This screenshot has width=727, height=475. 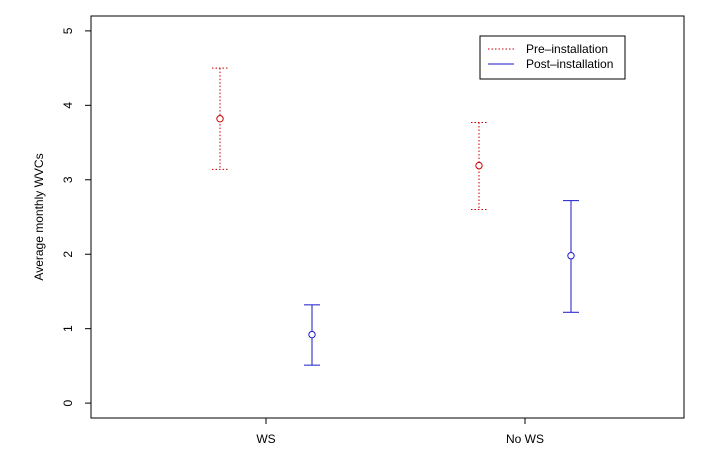 What do you see at coordinates (68, 402) in the screenshot?
I see `y-tick-label: 0` at bounding box center [68, 402].